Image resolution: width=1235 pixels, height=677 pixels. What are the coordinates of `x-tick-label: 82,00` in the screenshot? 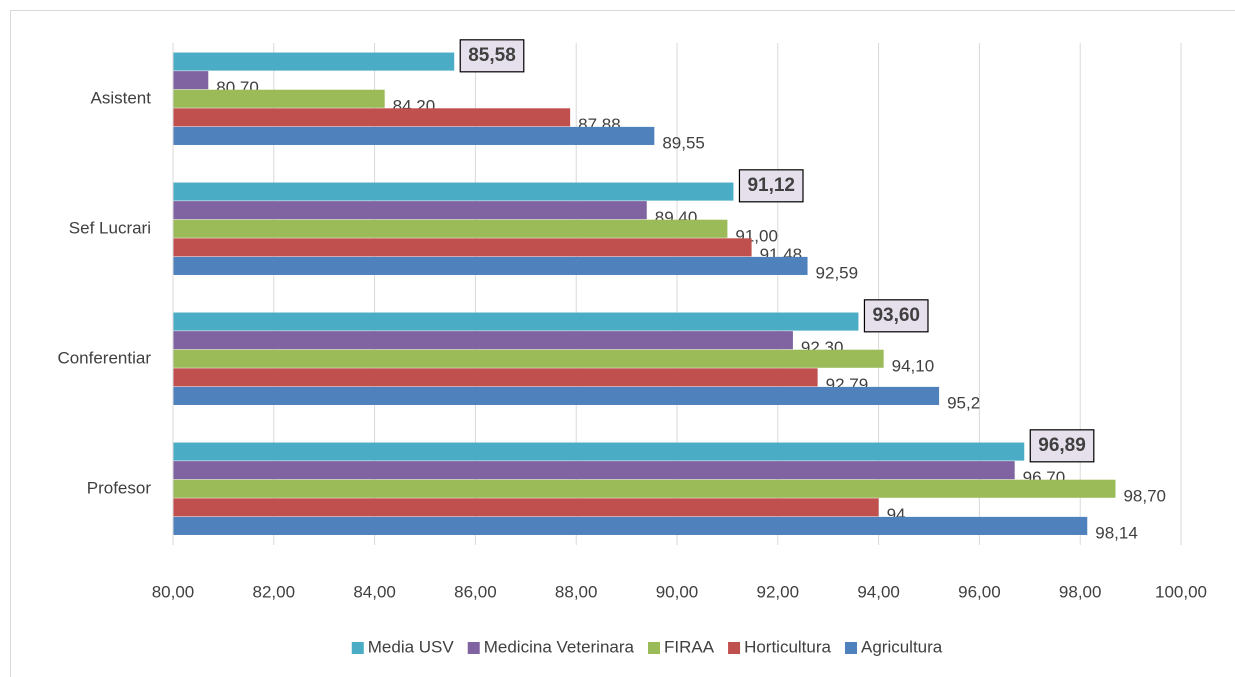 It's located at (274, 591).